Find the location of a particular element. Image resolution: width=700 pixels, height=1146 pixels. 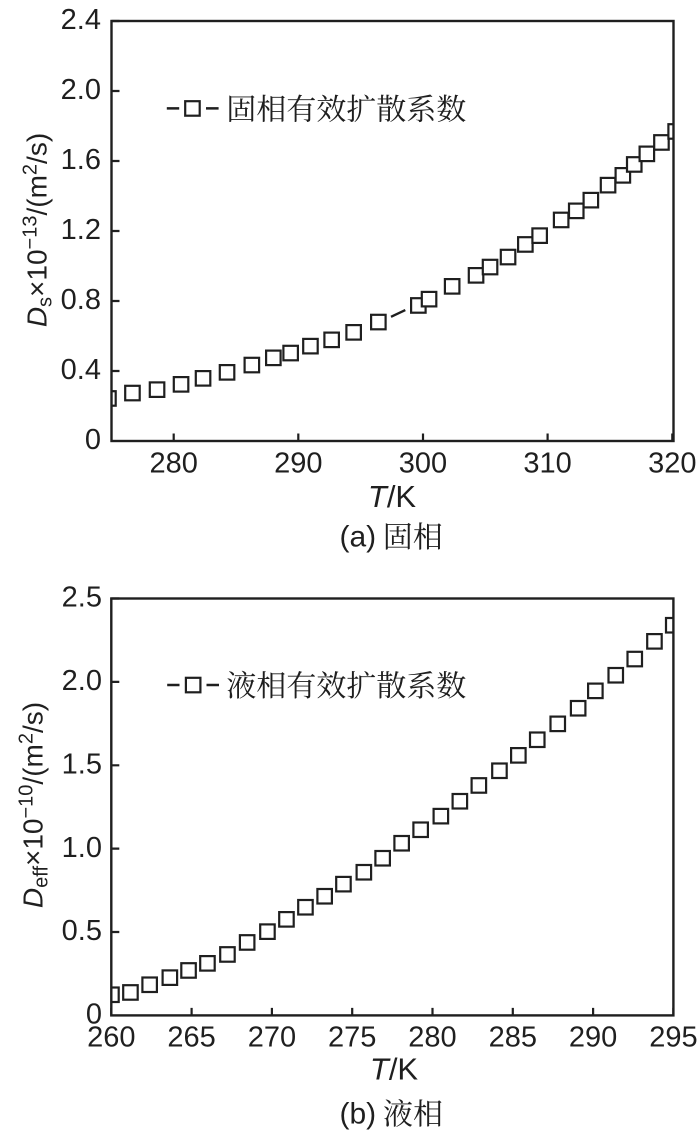

svg-text: 1.2 is located at coordinates (81, 230).